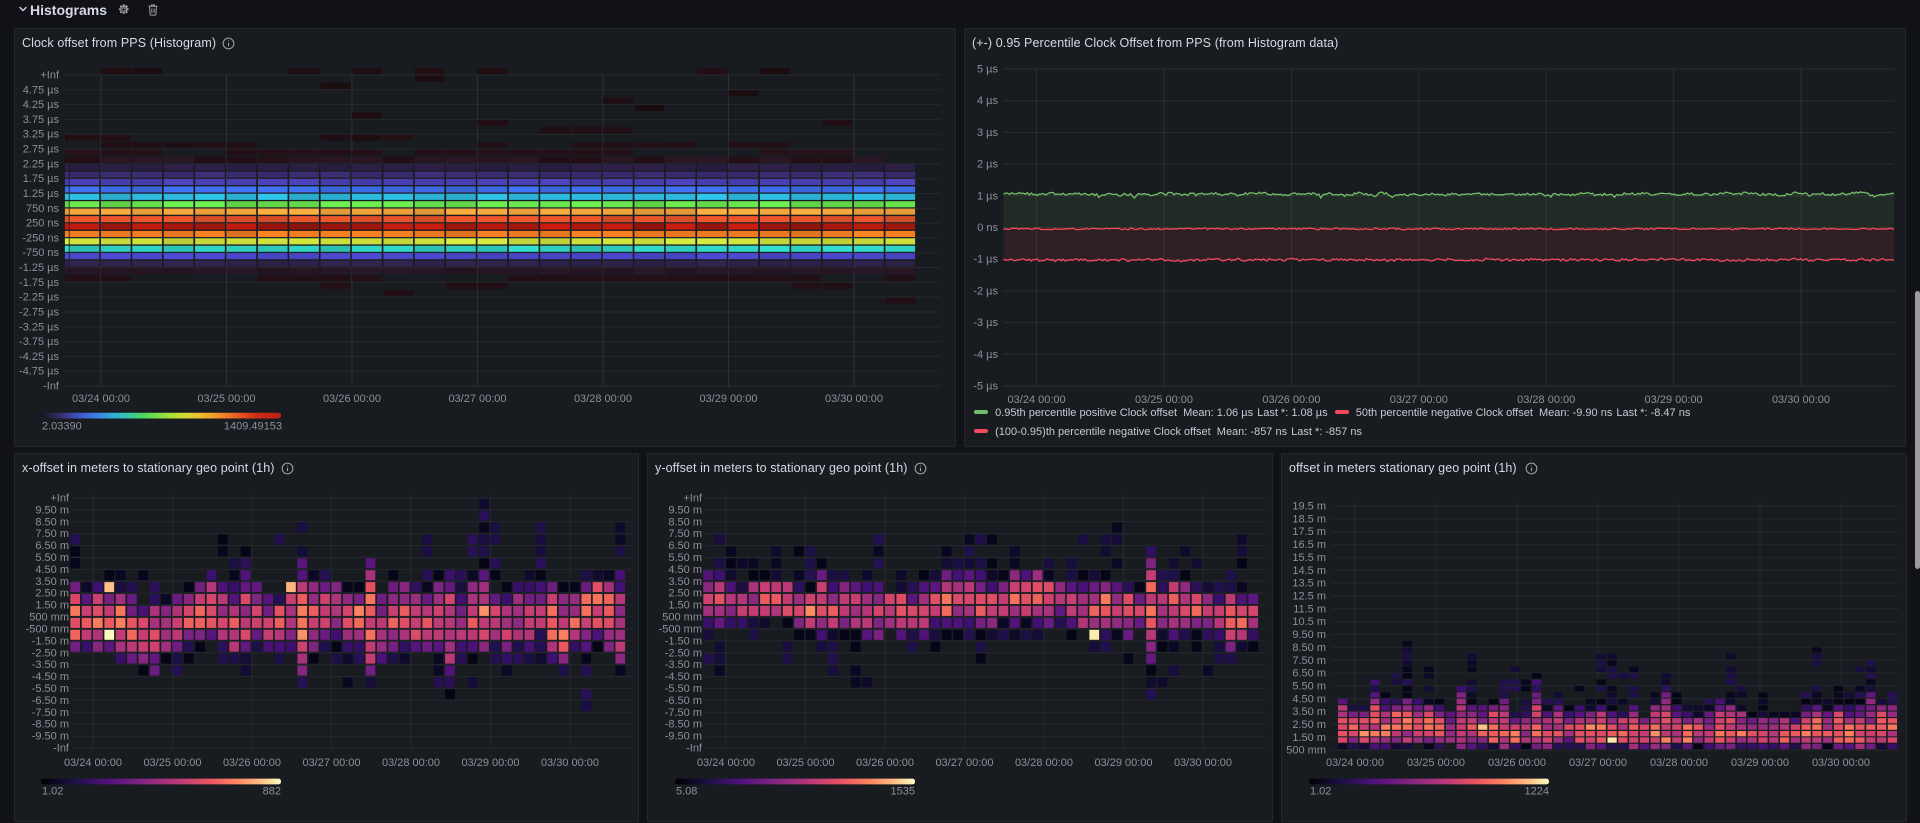 Image resolution: width=1920 pixels, height=823 pixels. I want to click on svg-text: 1 µs, so click(988, 196).